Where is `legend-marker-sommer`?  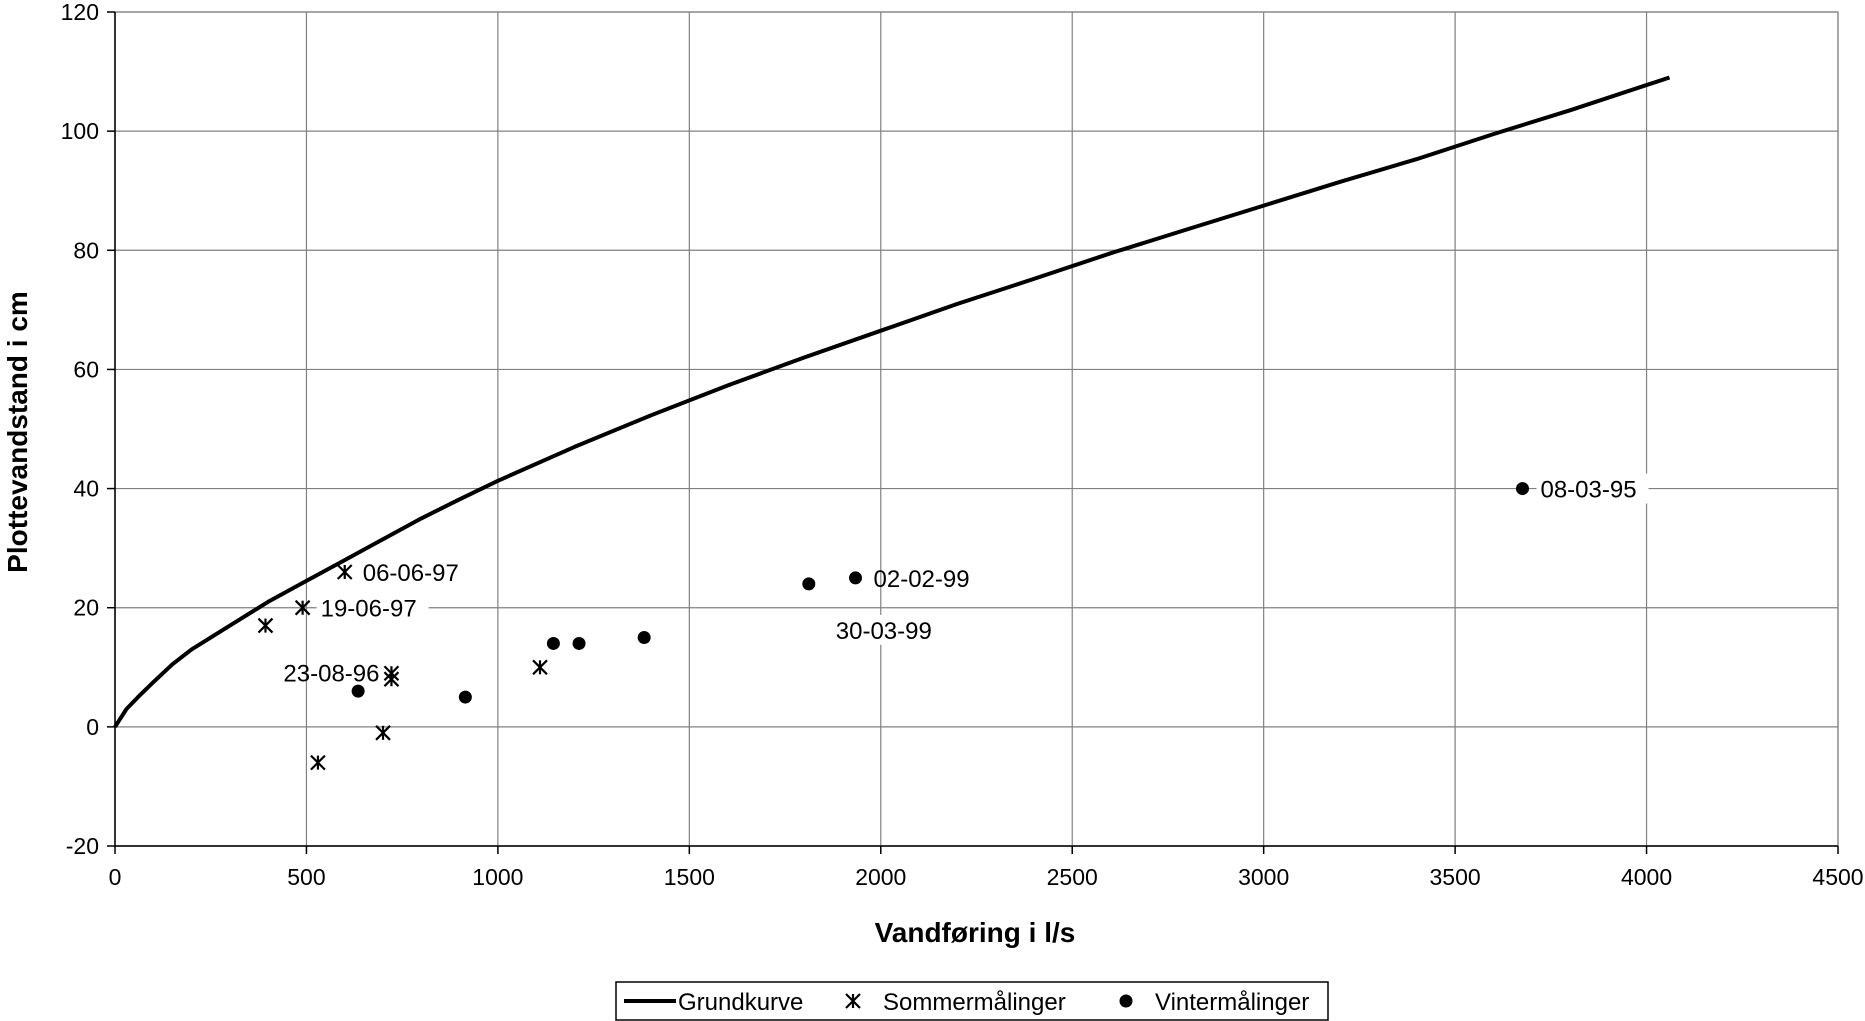
legend-marker-sommer is located at coordinates (853, 1001).